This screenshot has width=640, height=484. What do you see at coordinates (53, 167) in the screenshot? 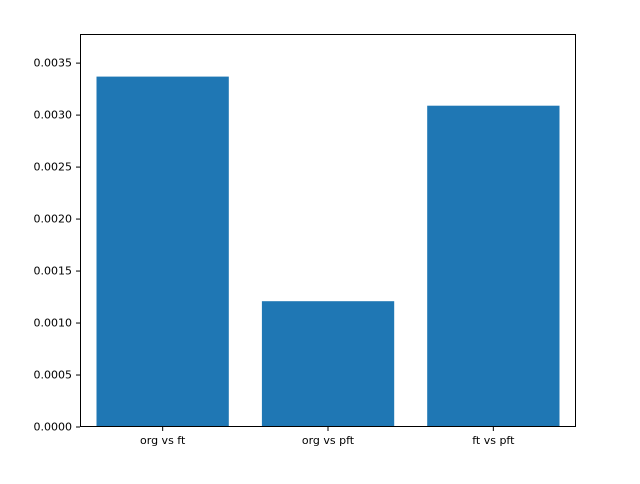
I see `y-tick-label: 0.0025` at bounding box center [53, 167].